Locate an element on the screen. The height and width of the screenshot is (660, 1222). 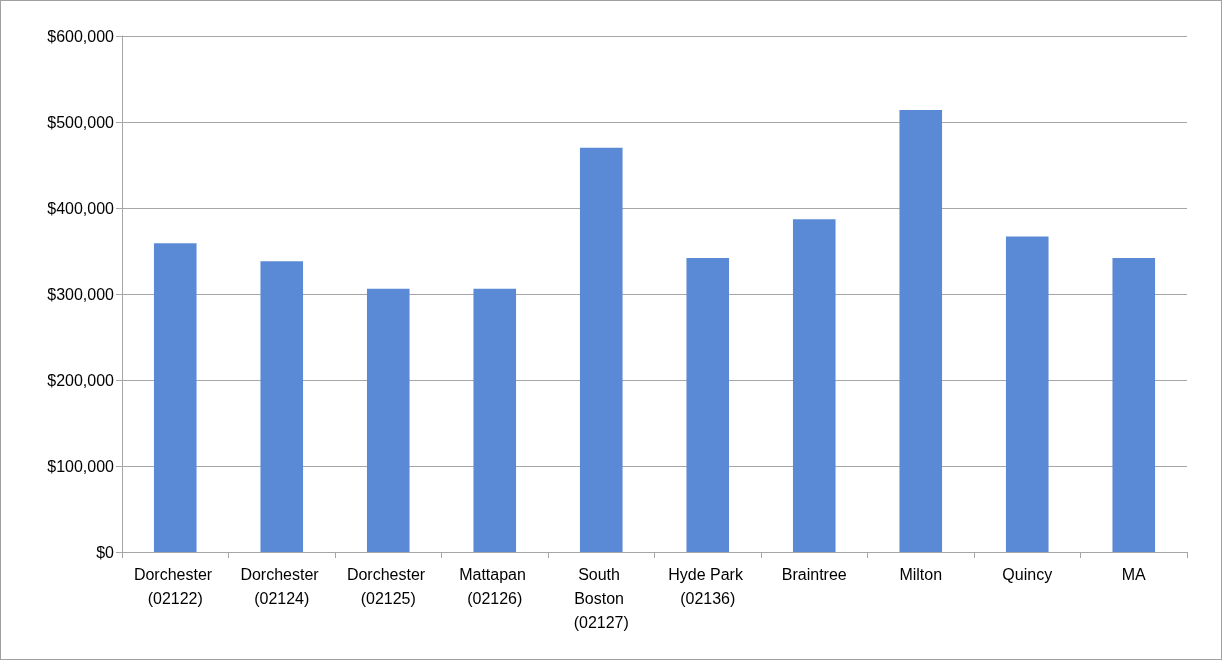
y-tick-label: $200,000 is located at coordinates (81, 380).